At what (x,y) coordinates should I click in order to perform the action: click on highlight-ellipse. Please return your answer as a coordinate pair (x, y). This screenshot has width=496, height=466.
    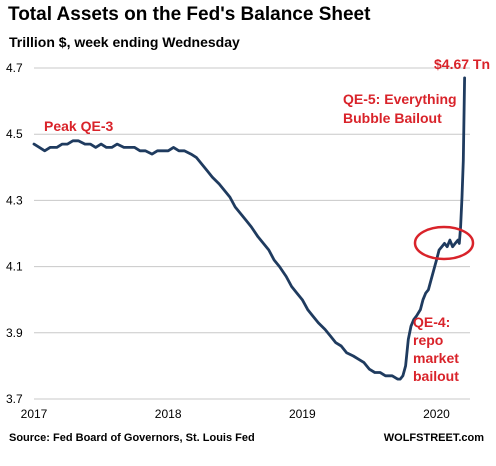
    Looking at the image, I should click on (444, 243).